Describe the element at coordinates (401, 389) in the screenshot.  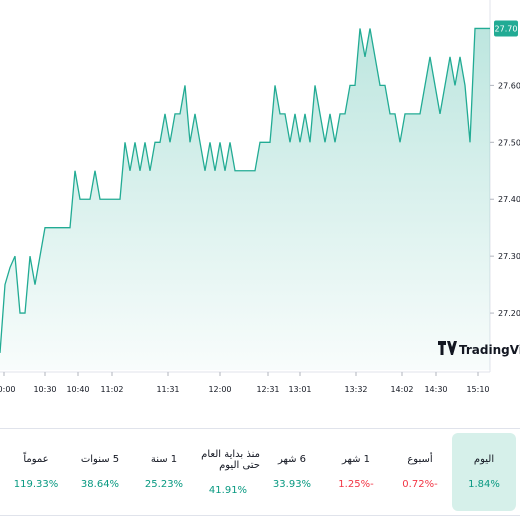
I see `x-tick-label: 14:02` at that location.